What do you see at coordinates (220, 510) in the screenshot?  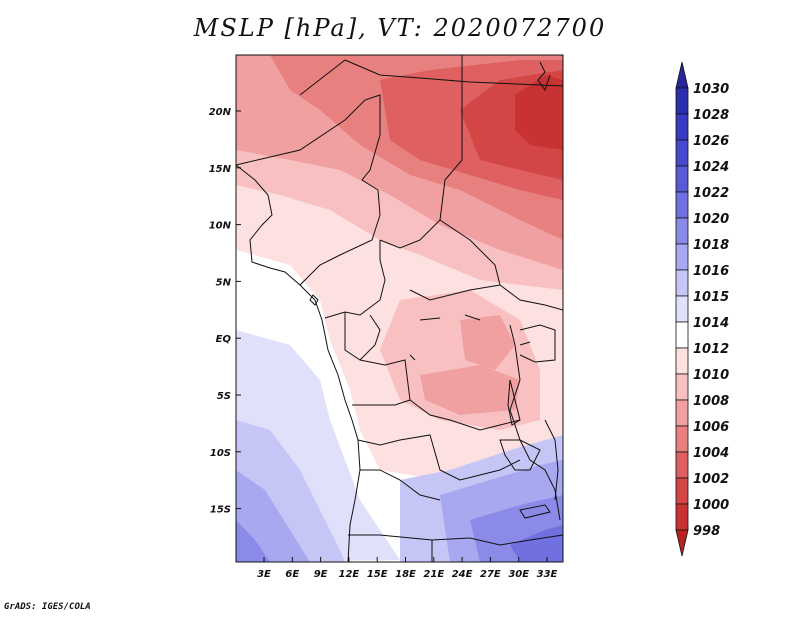 I see `lat-tick-label: 15S` at bounding box center [220, 510].